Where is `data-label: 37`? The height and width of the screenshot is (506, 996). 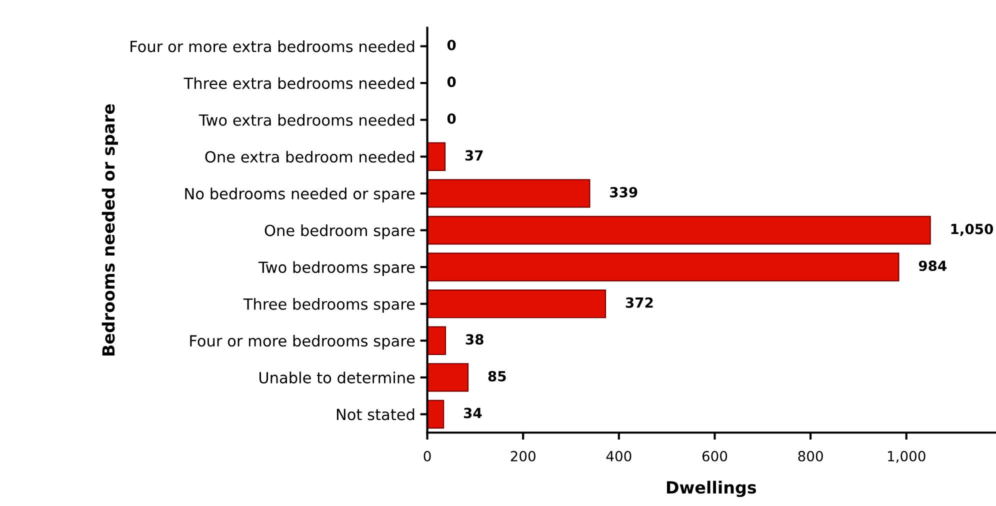 data-label: 37 is located at coordinates (474, 155).